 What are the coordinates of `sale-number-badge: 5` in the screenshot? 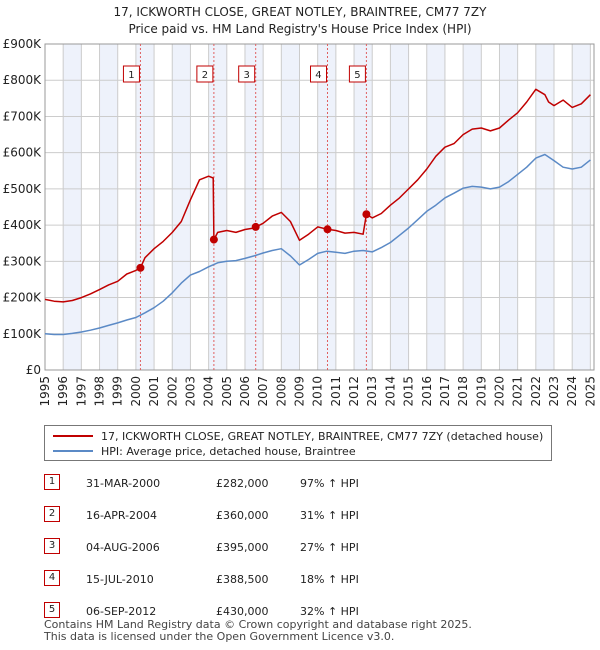 It's located at (52, 610).